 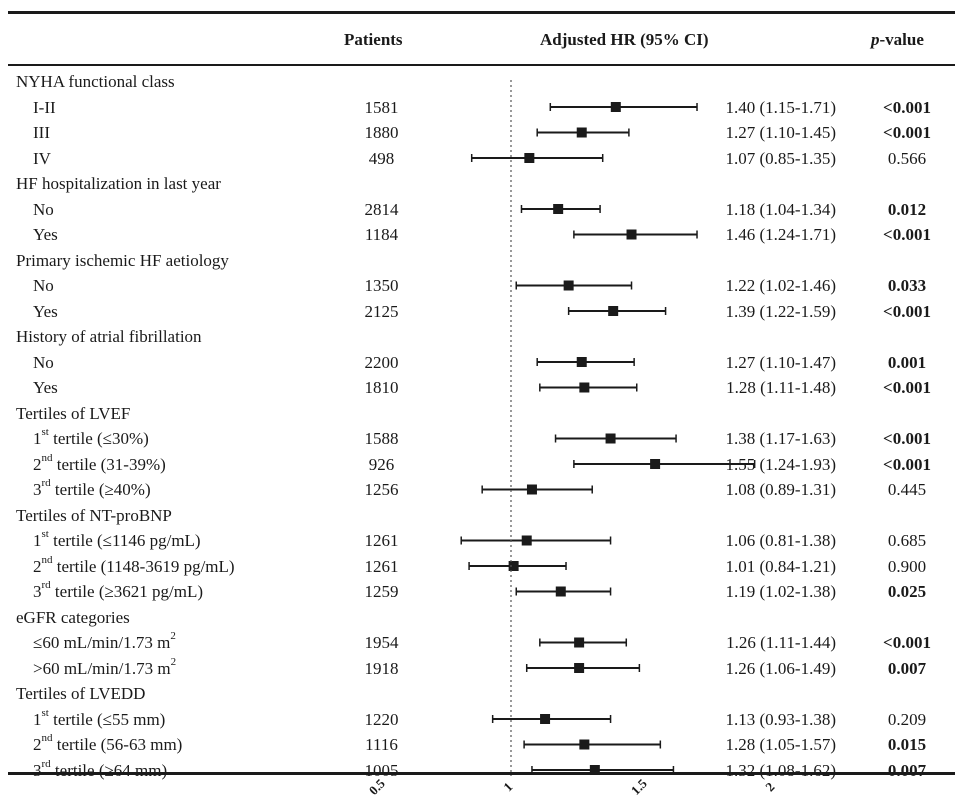 I want to click on group-header-row: Tertiles of LVEF, so click(x=481, y=413).